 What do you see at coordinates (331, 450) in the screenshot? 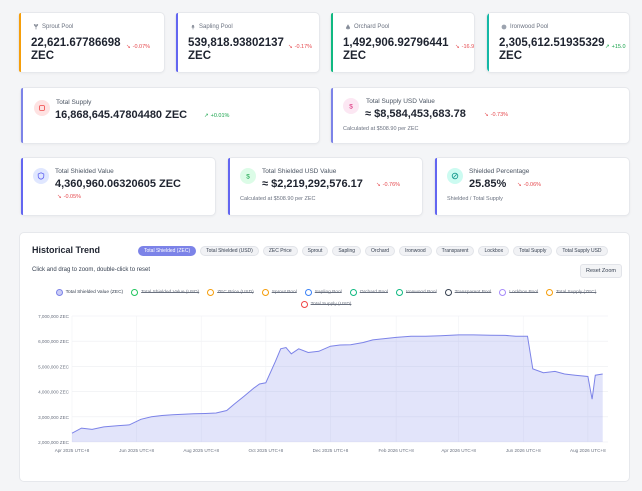
I see `x-tick-label: Dec 2025 UTC+8` at bounding box center [331, 450].